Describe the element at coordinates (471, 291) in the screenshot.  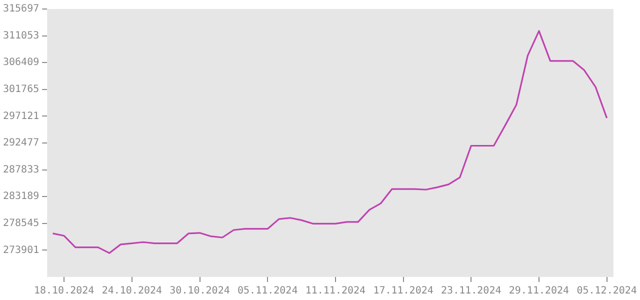
I see `x-tick-label: 23.11.2024` at that location.